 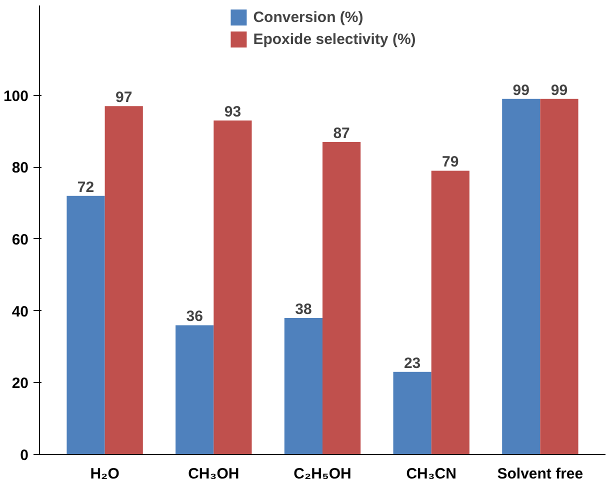 What do you see at coordinates (334, 39) in the screenshot?
I see `legend-label: Epoxide selectivity (%)` at bounding box center [334, 39].